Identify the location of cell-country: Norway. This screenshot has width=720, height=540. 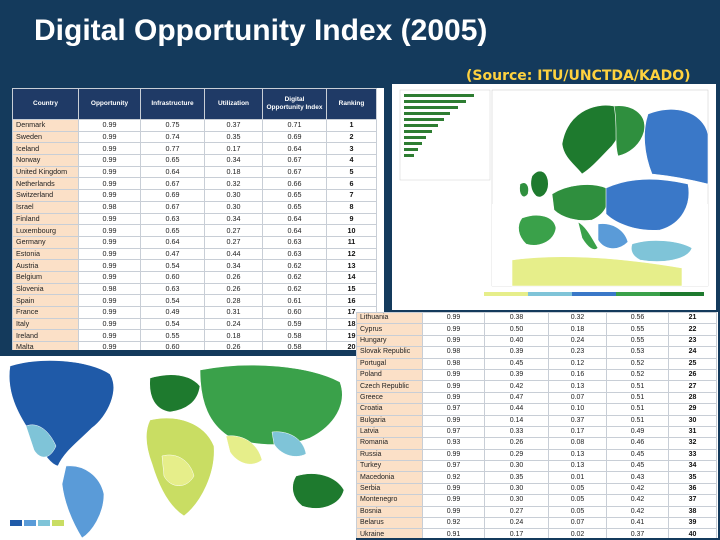
(45, 160).